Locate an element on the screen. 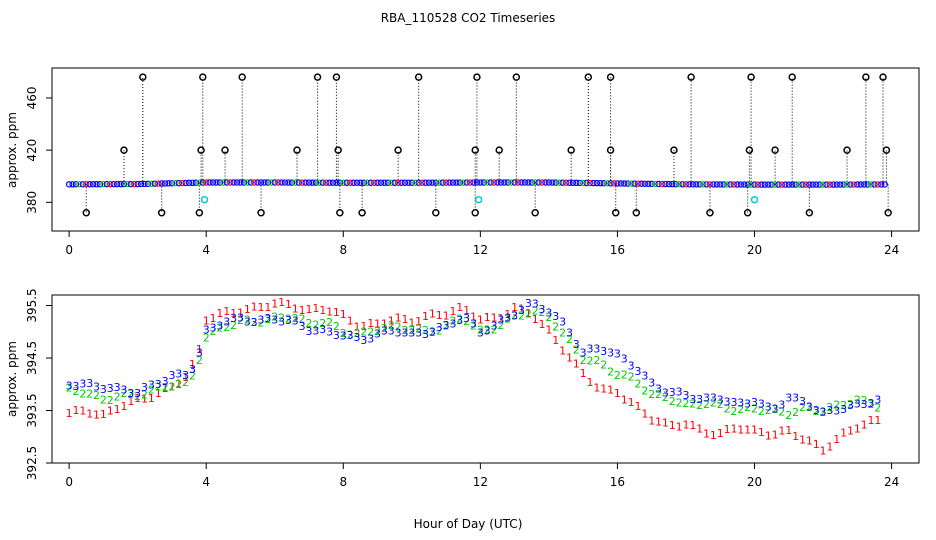 The image size is (936, 540). y-tick-label: 460 is located at coordinates (32, 98).